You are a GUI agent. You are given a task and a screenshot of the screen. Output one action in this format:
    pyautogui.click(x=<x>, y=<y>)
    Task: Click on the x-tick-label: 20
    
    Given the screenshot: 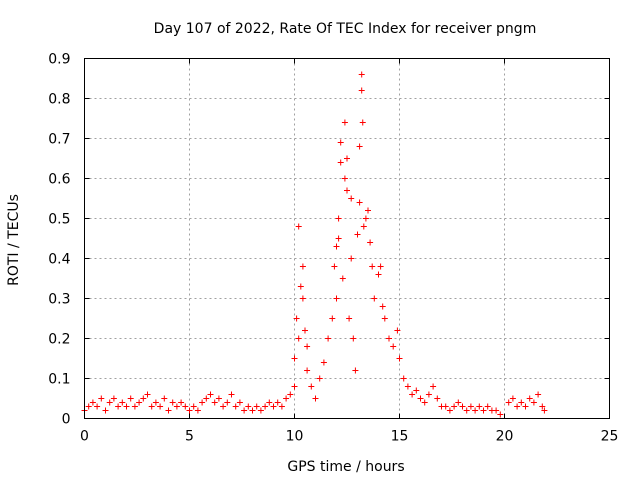 What is the action you would take?
    pyautogui.click(x=505, y=437)
    